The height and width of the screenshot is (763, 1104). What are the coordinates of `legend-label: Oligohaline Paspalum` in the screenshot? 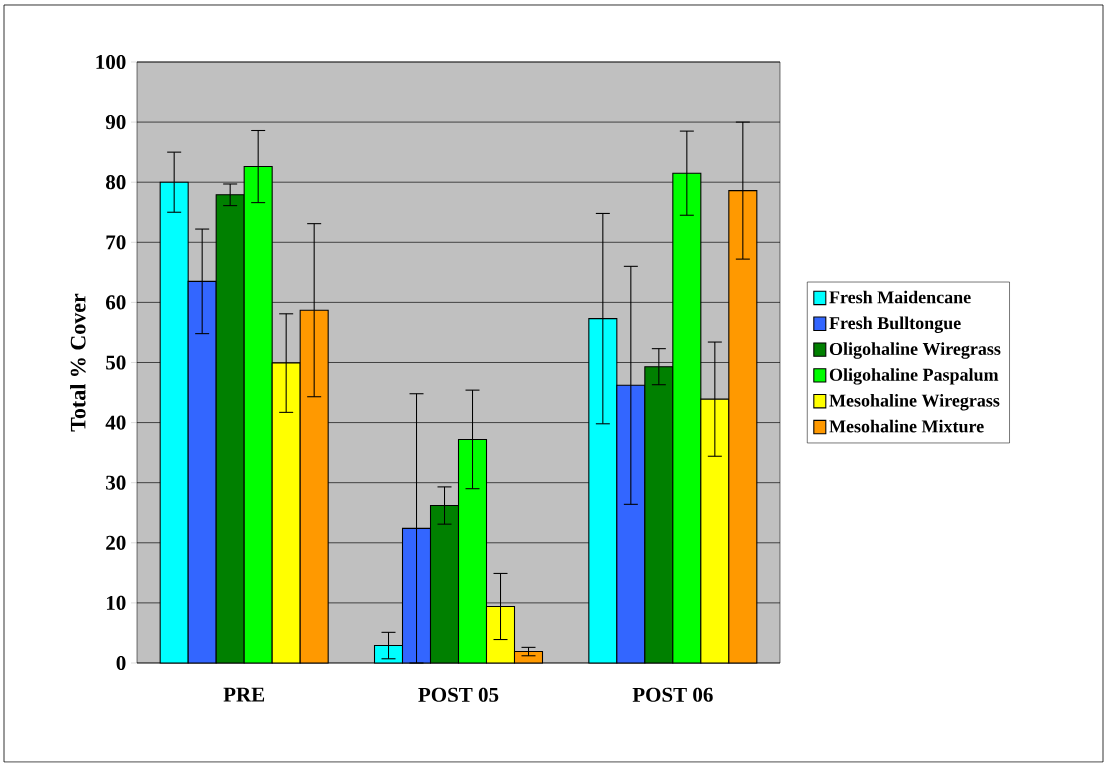 It's located at (914, 376).